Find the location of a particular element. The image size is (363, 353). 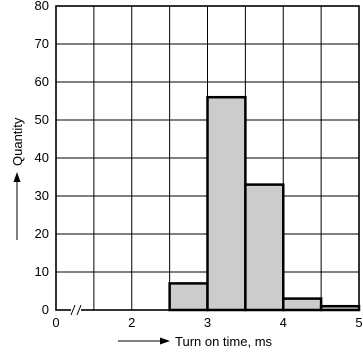

y-tick-label: 10 is located at coordinates (42, 271).